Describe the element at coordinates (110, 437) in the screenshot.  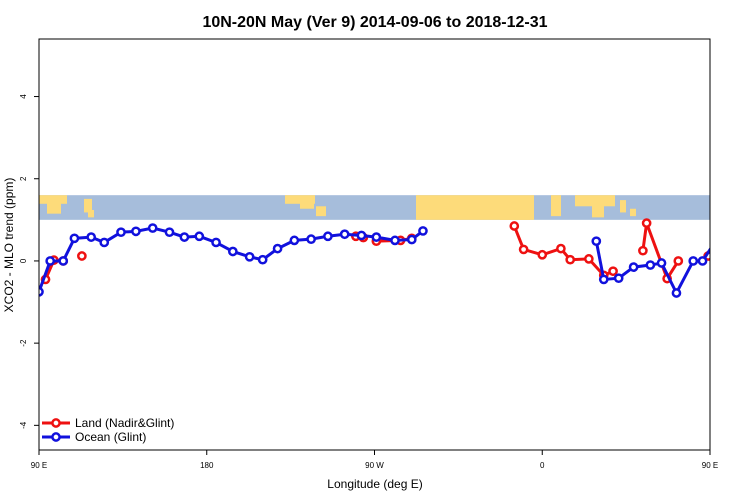
I see `legend-label: Ocean (Glint)` at that location.